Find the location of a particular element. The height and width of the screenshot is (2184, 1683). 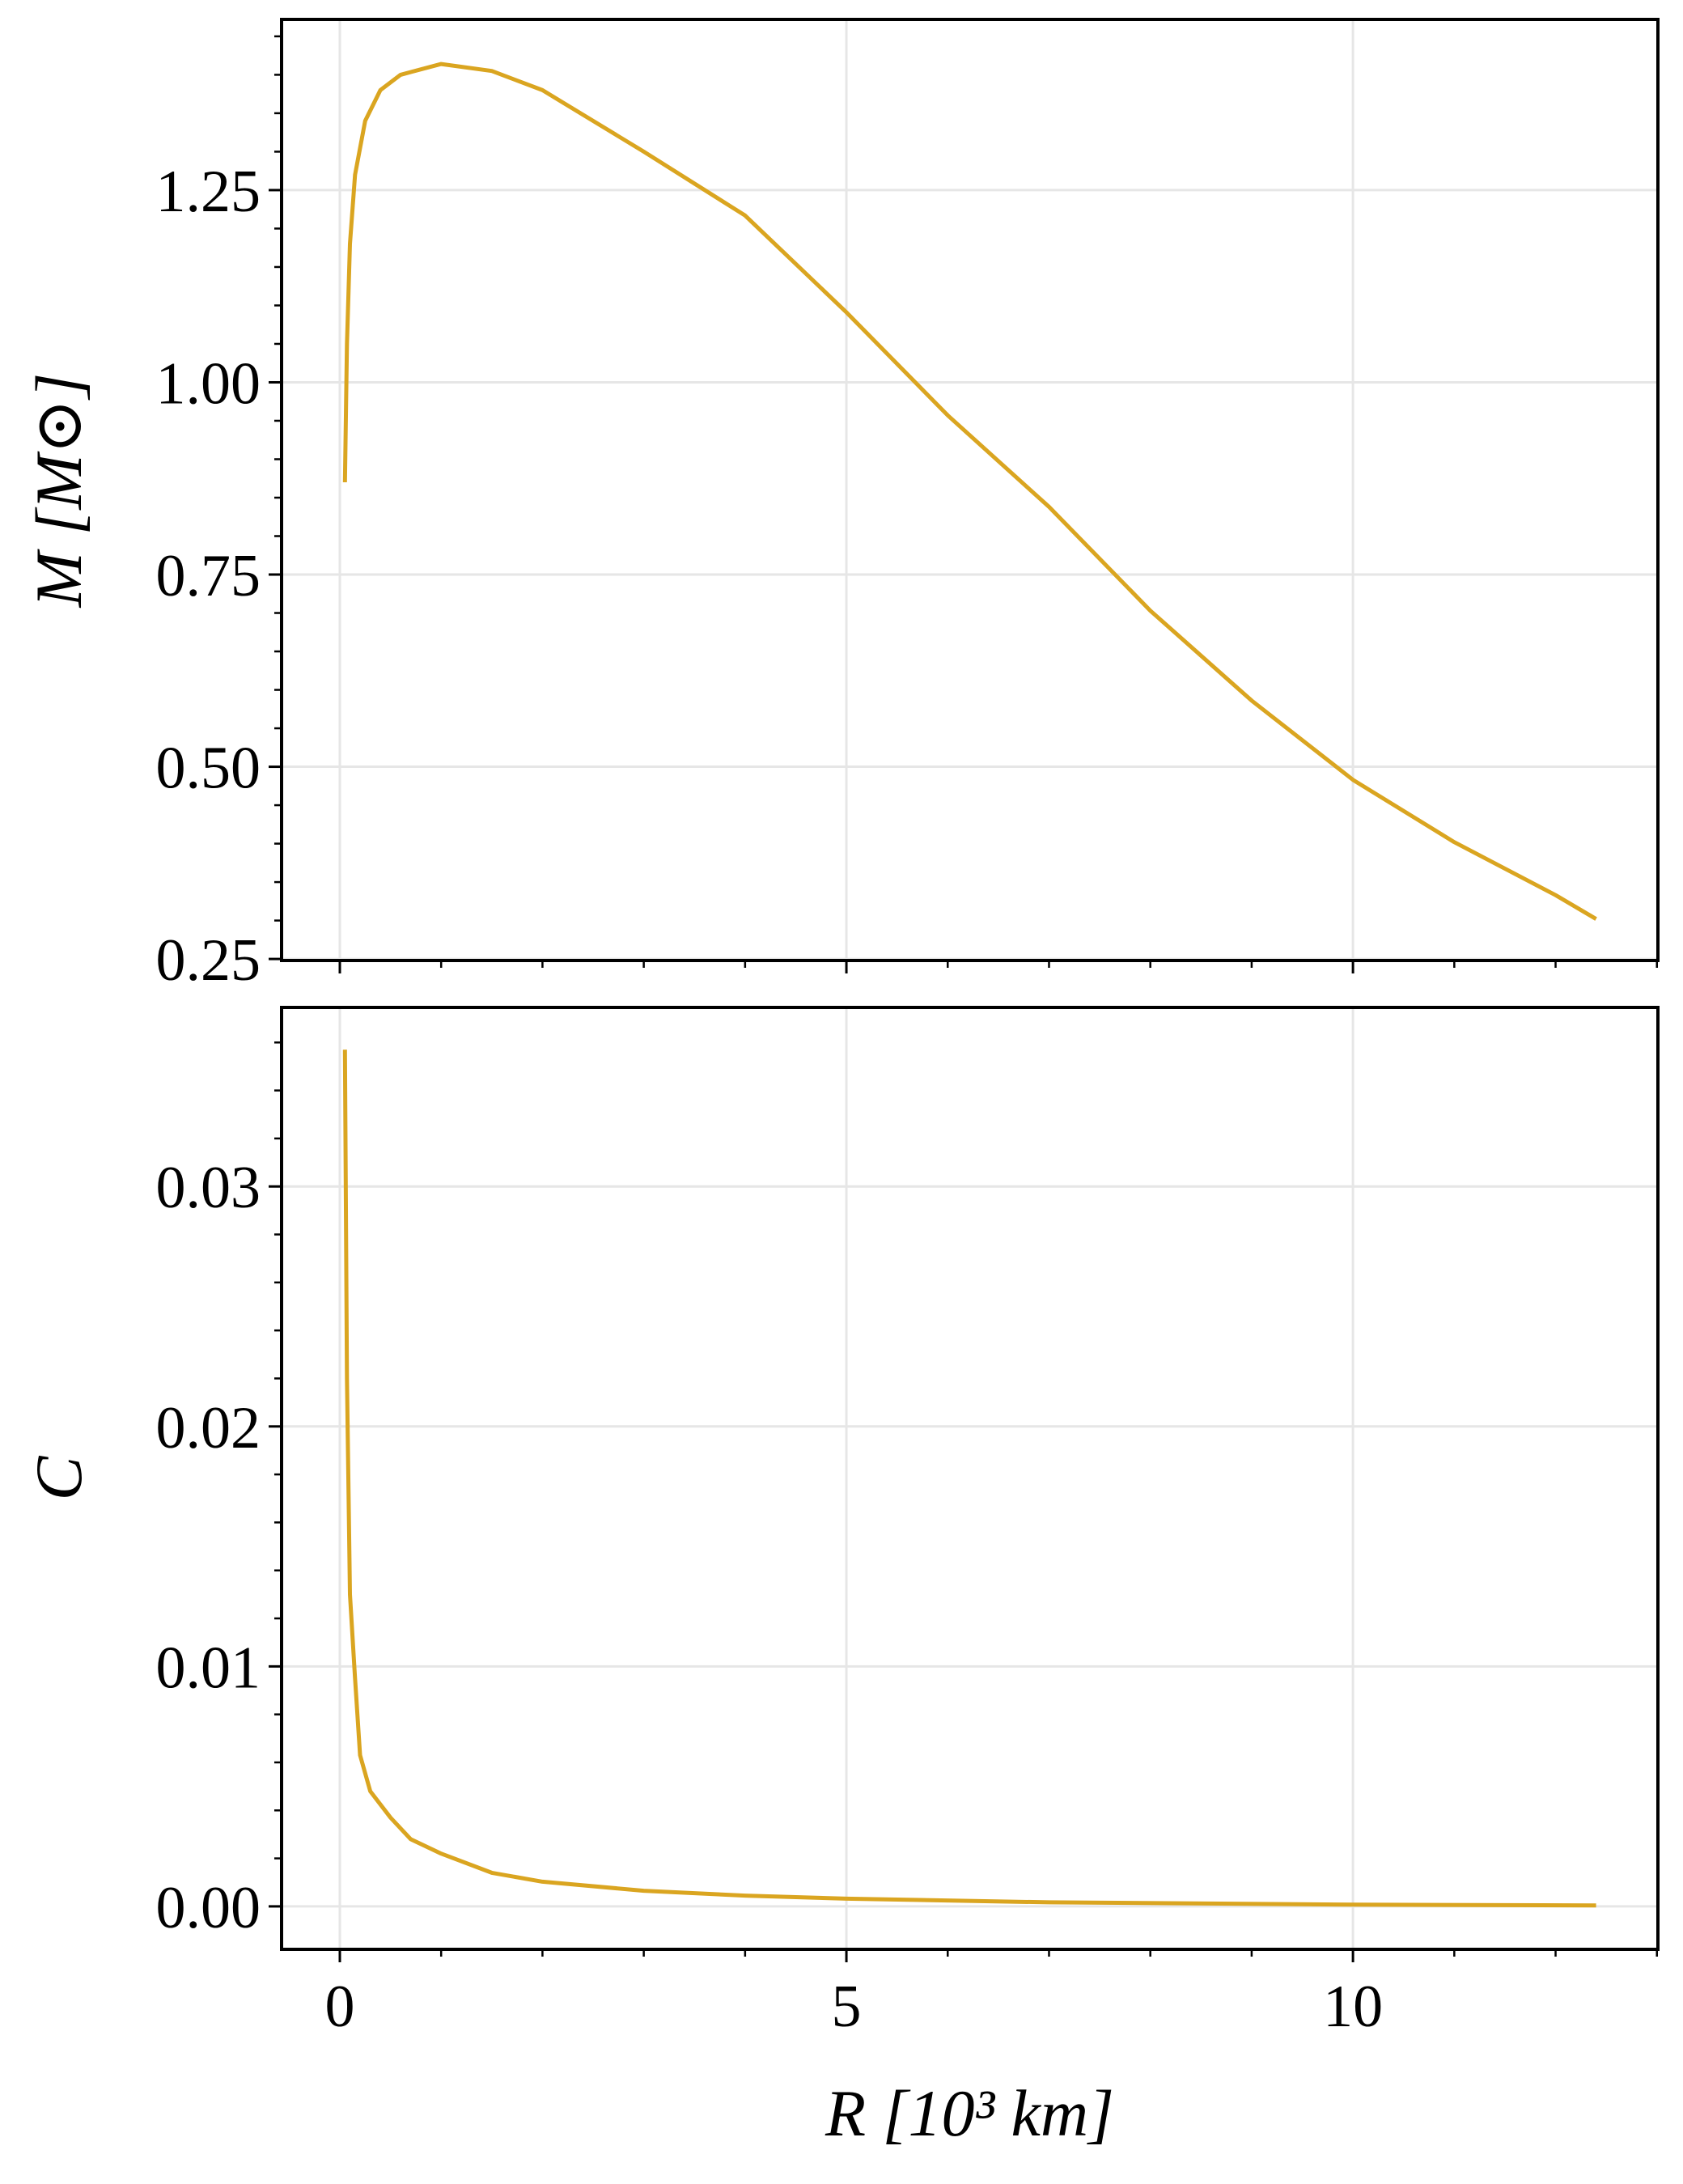

y-tick-label: 0.25 is located at coordinates (208, 961).